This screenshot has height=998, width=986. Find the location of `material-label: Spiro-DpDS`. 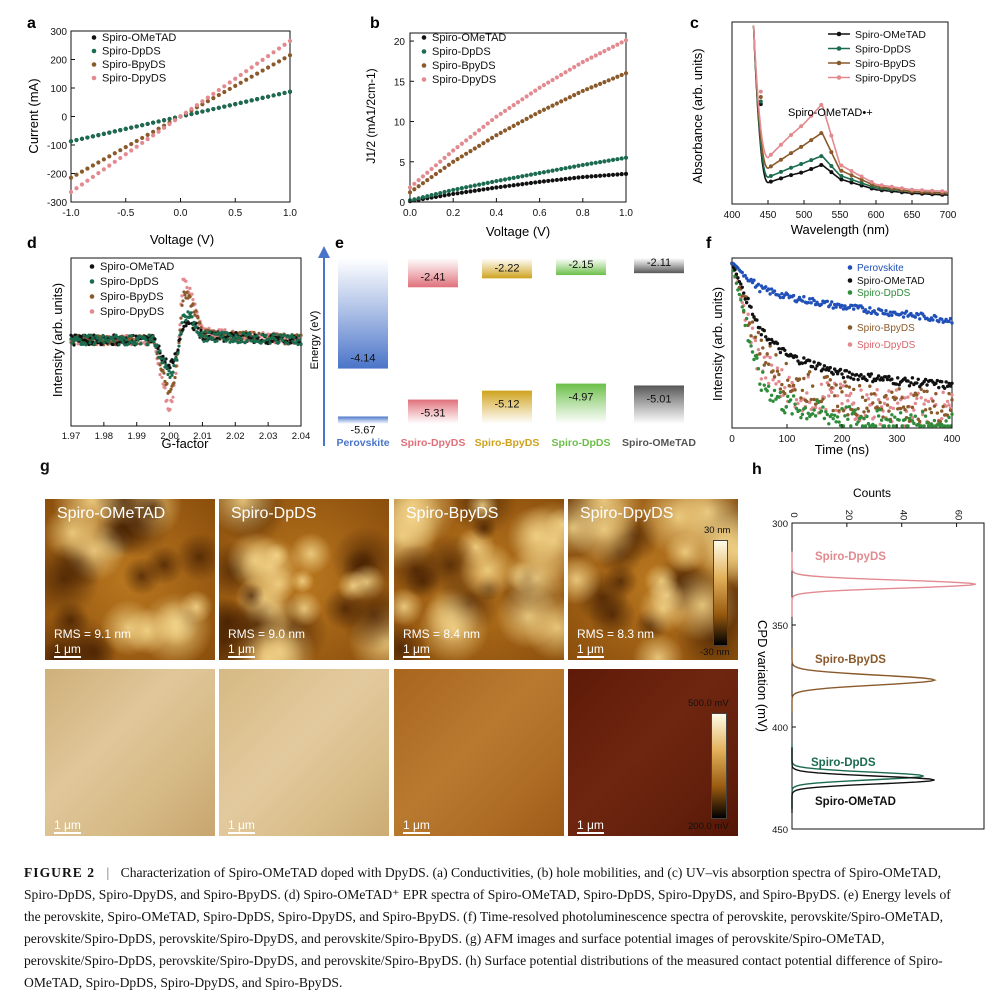

material-label: Spiro-DpDS is located at coordinates (581, 443).